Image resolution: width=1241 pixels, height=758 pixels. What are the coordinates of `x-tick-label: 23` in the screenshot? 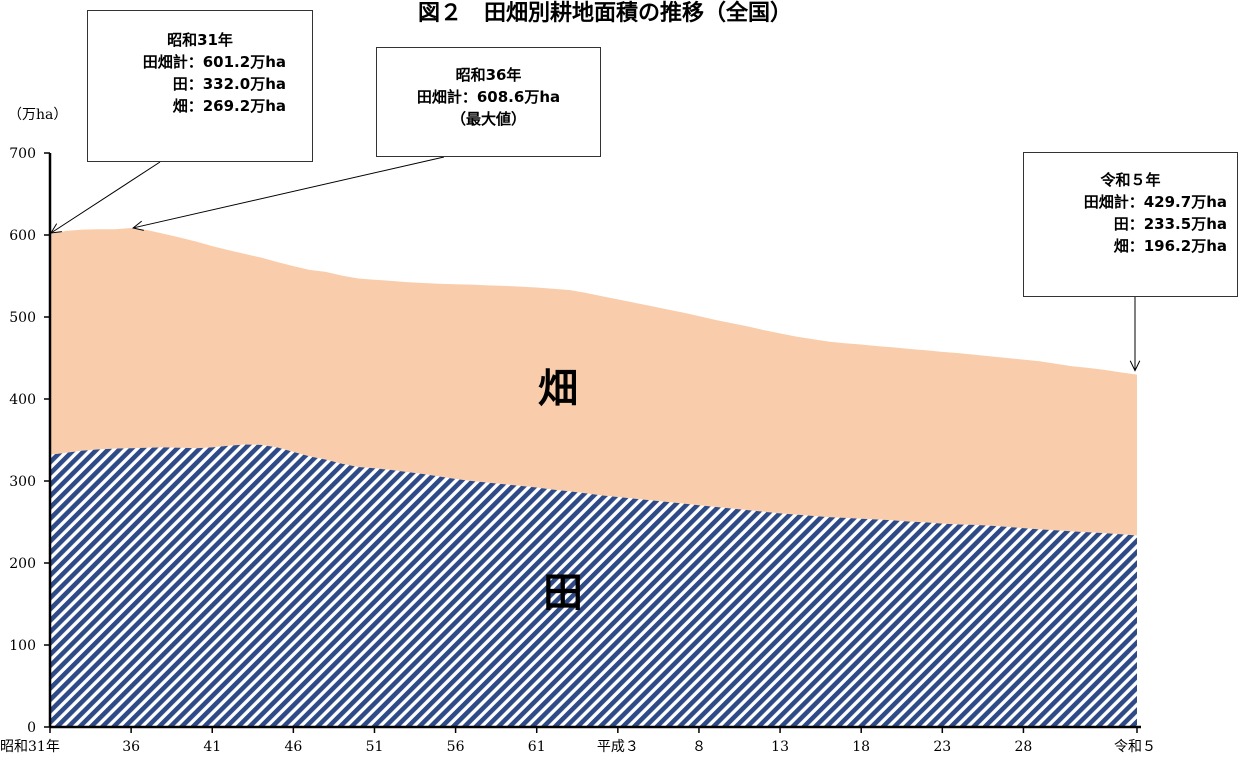 It's located at (942, 747).